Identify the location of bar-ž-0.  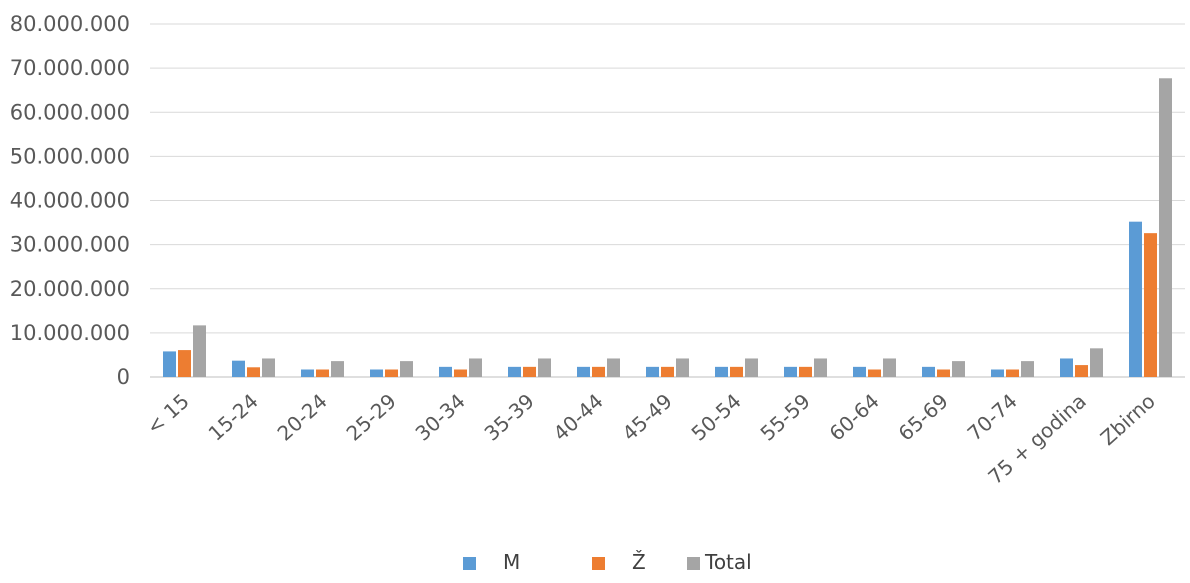
(184, 363).